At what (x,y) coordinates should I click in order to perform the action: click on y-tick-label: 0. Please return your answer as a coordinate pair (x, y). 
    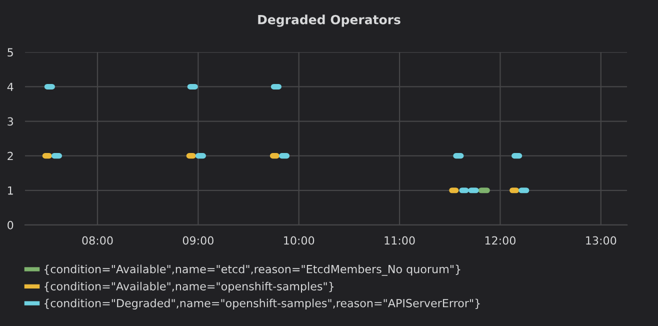
    Looking at the image, I should click on (11, 225).